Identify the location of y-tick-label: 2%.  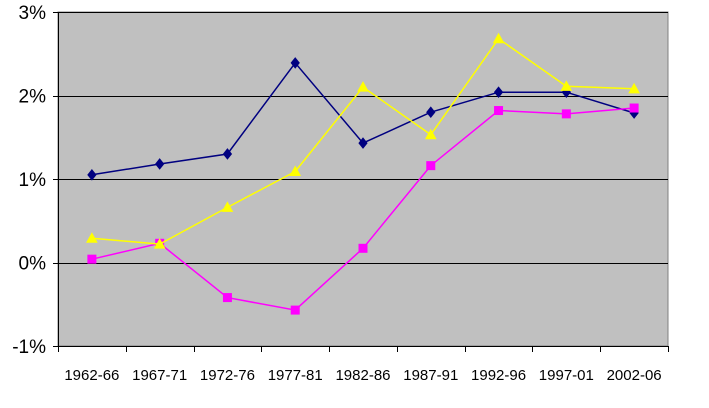
(33, 97).